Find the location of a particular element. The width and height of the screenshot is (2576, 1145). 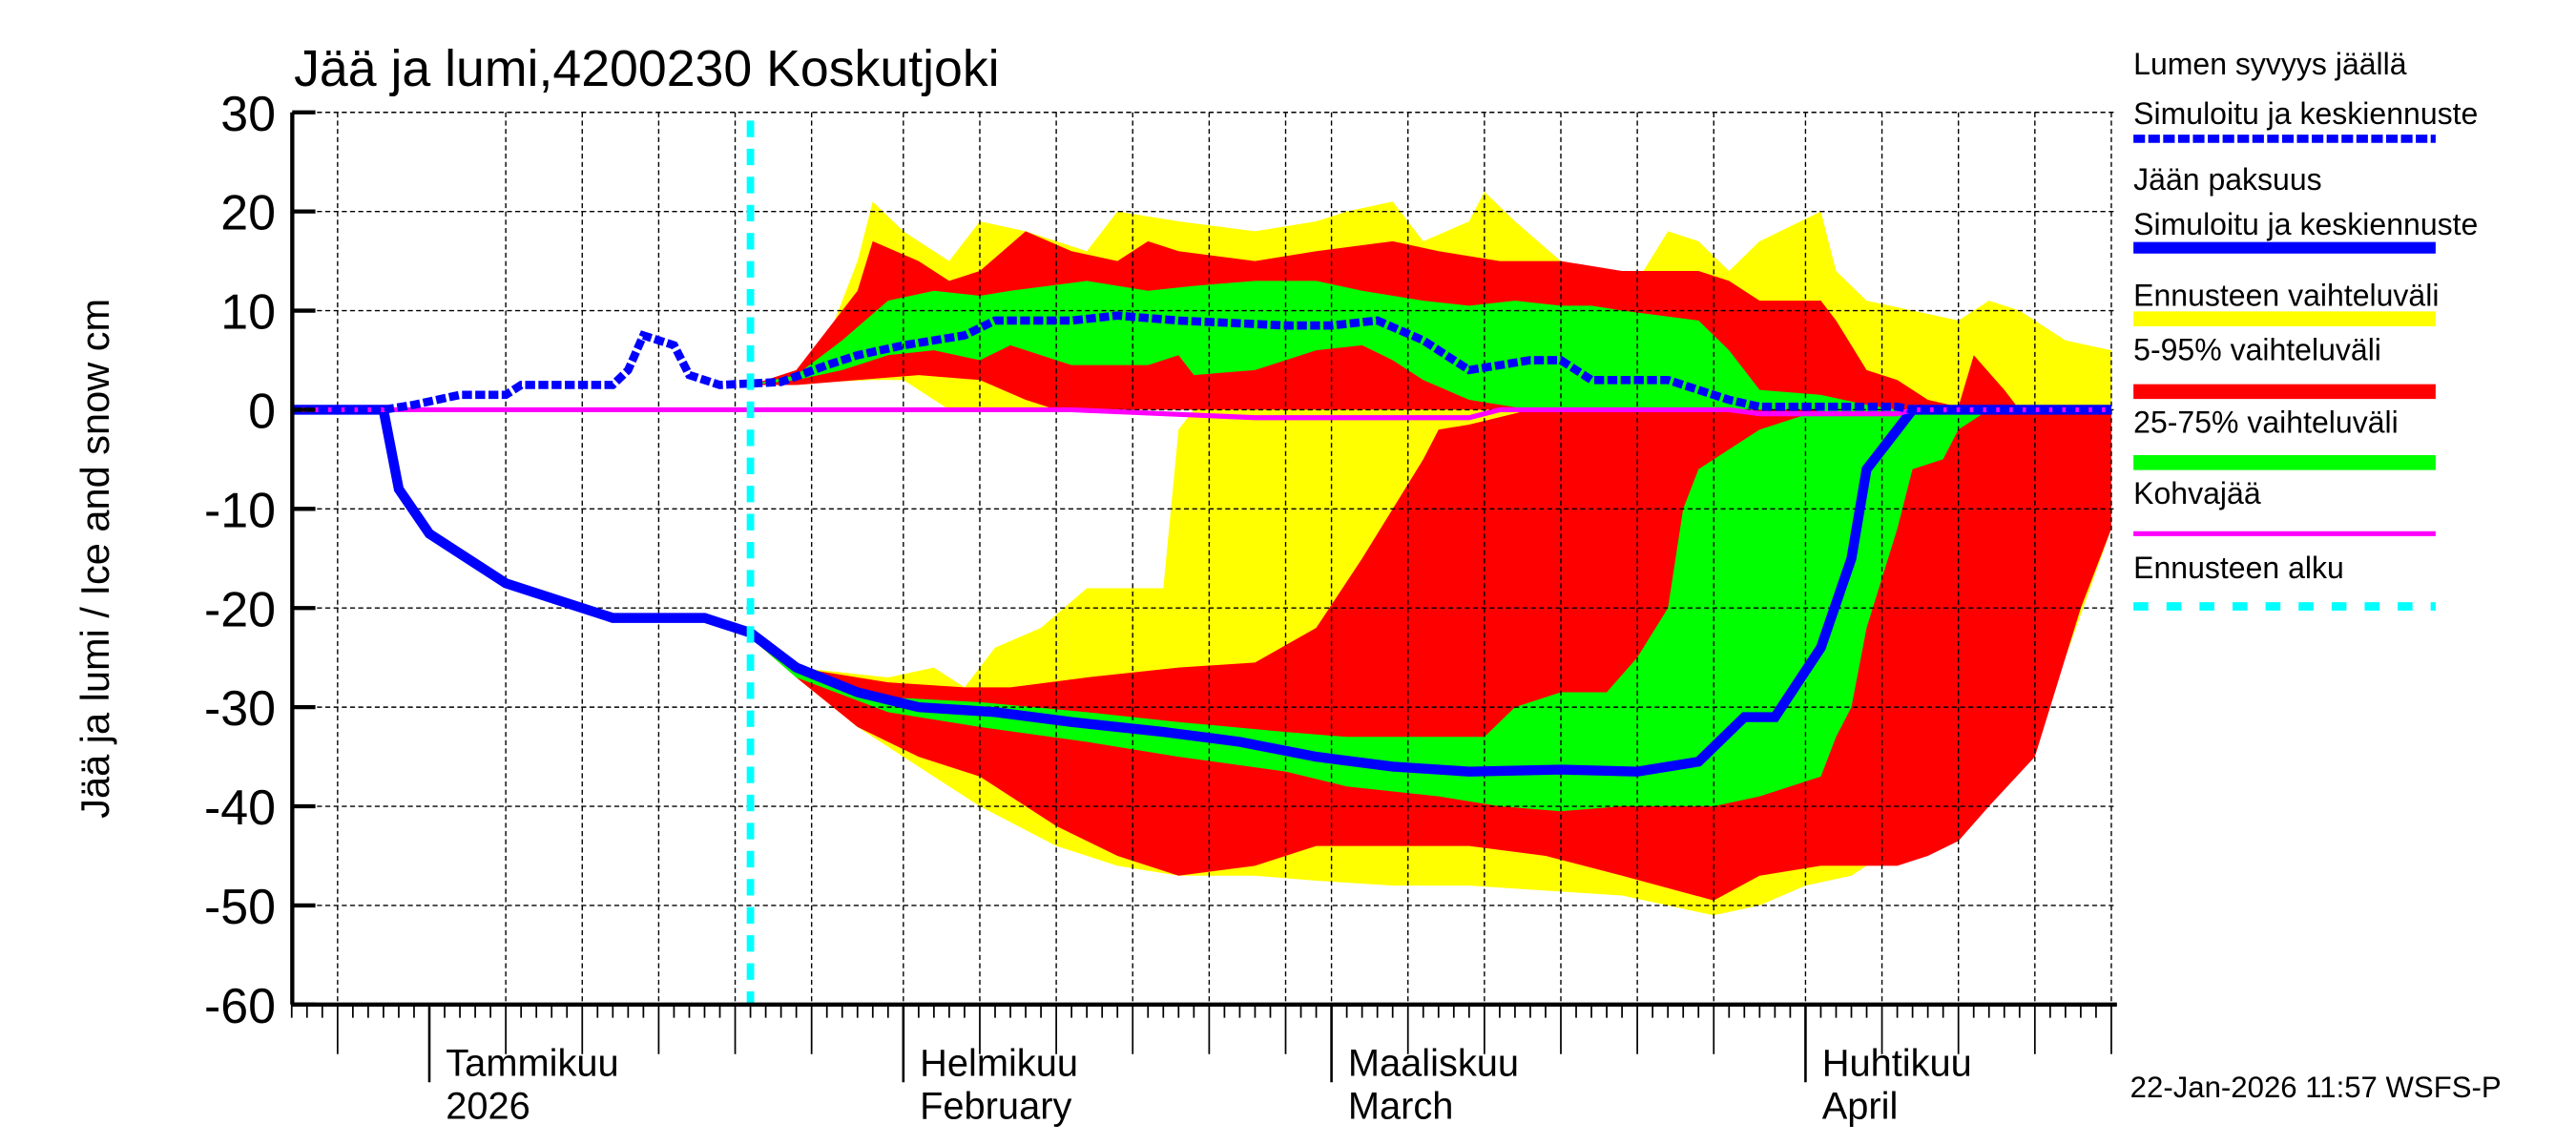

chart-title: Jää ja lumi,4200230 Koskutjoki is located at coordinates (647, 69).